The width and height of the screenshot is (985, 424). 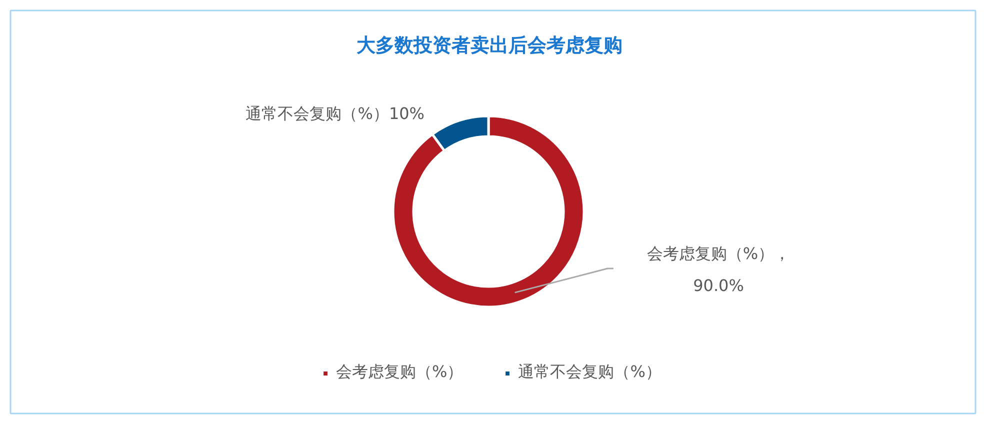 What do you see at coordinates (718, 269) in the screenshot?
I see `data-label: 会考虑复购（%）， 90.0%` at bounding box center [718, 269].